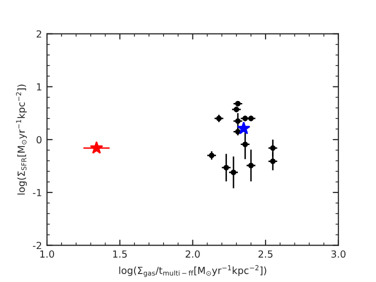 The height and width of the screenshot is (282, 376). What do you see at coordinates (192, 271) in the screenshot?
I see `text: log(Σ$_{gas}$/t$_{multi−ff}$[M$_{⊙}$yr$^{−1}$kpc$^{−2}$])` at bounding box center [192, 271].